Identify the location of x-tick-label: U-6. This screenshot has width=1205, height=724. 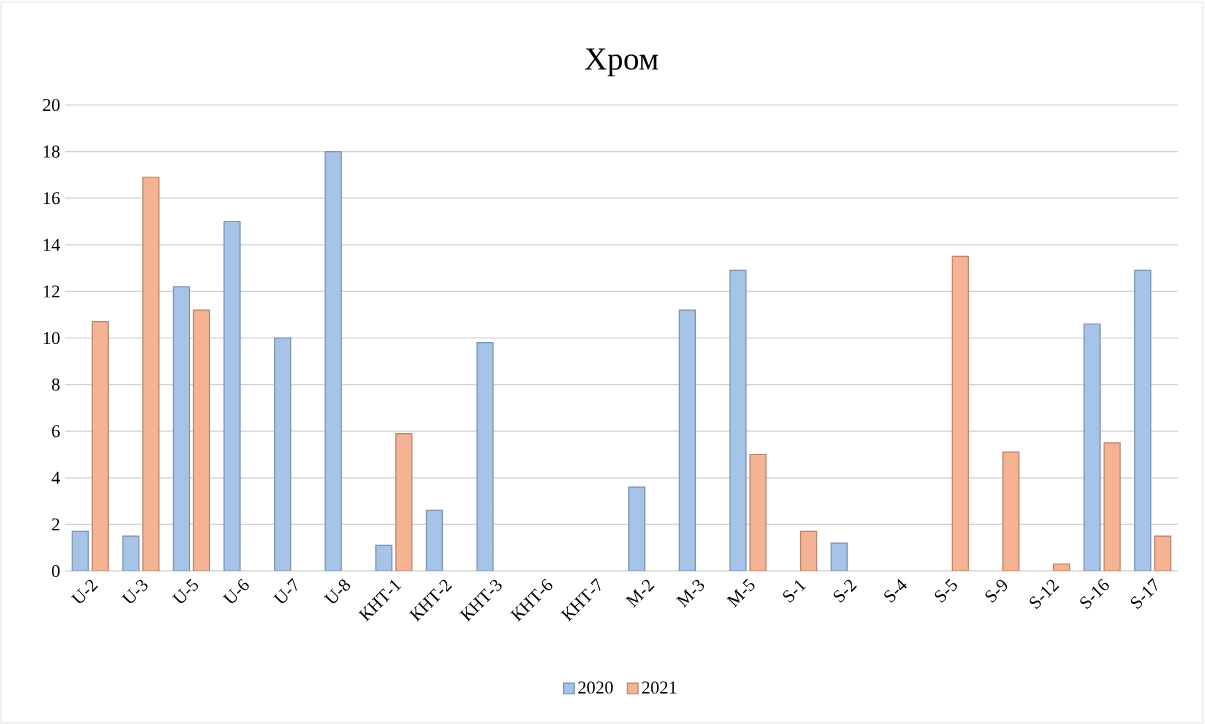
(235, 591).